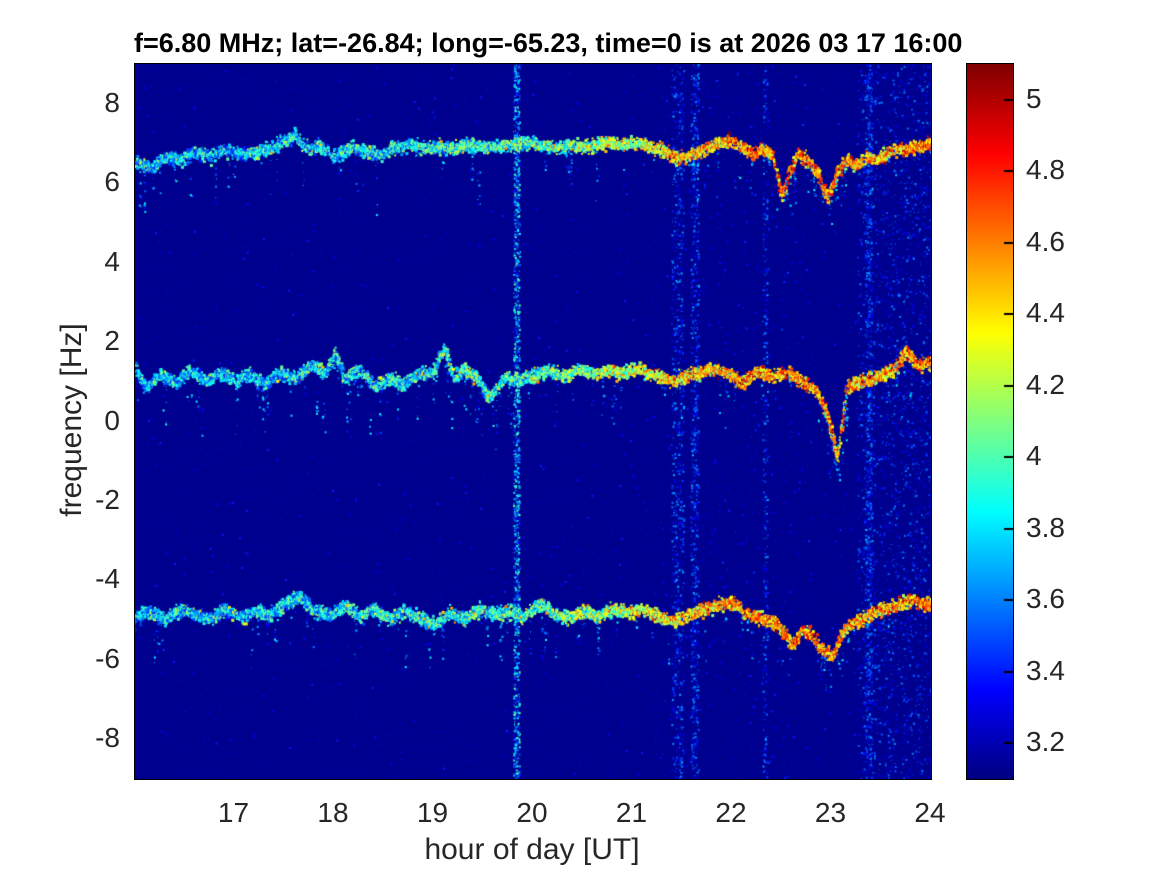 The width and height of the screenshot is (1167, 875). Describe the element at coordinates (631, 812) in the screenshot. I see `x-tick-label: 21` at that location.